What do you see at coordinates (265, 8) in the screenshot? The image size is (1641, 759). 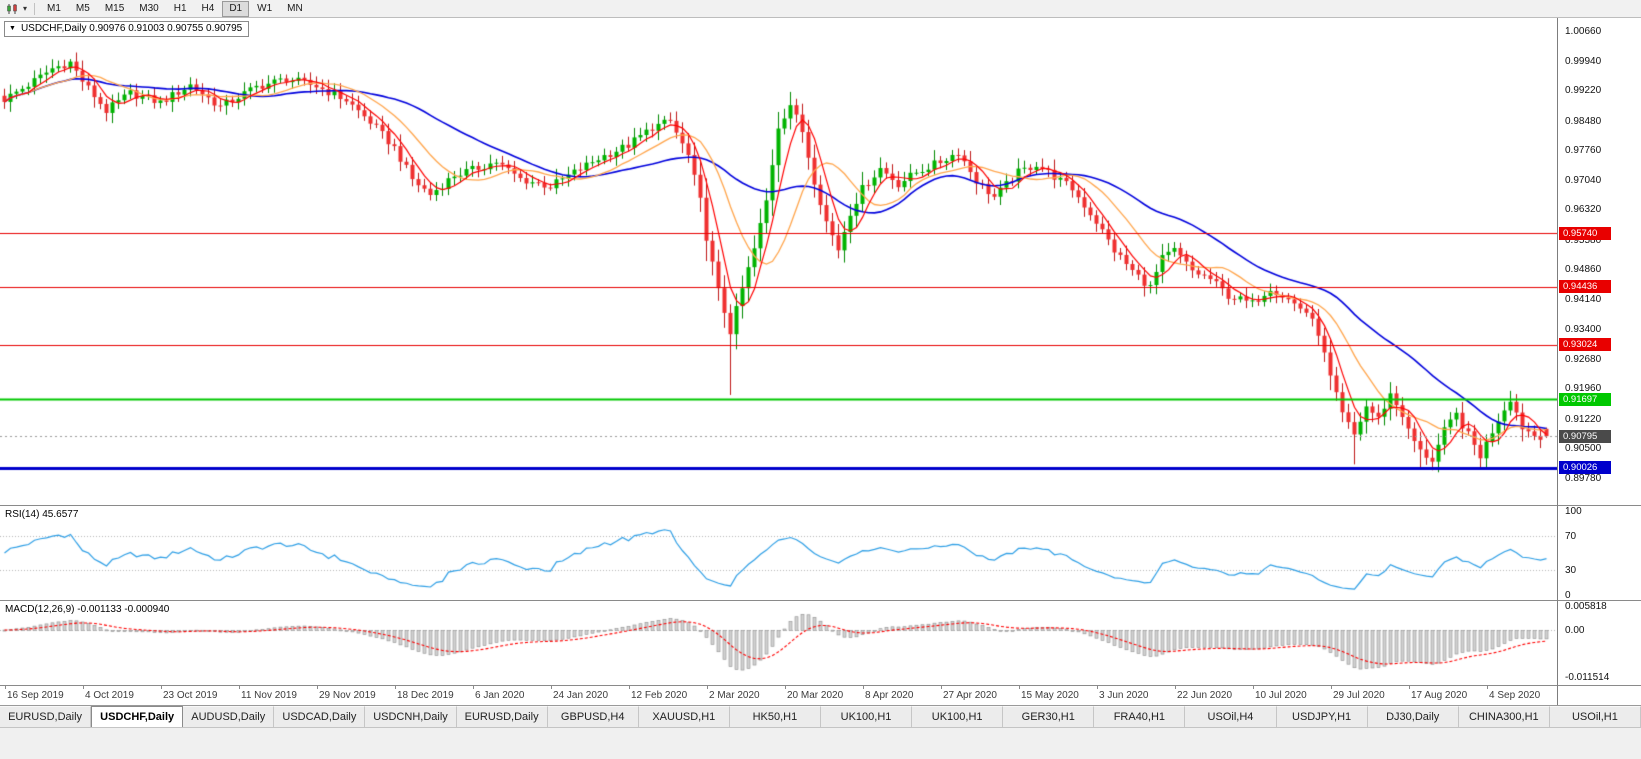 I see `timeframe-button-w1: W1` at bounding box center [265, 8].